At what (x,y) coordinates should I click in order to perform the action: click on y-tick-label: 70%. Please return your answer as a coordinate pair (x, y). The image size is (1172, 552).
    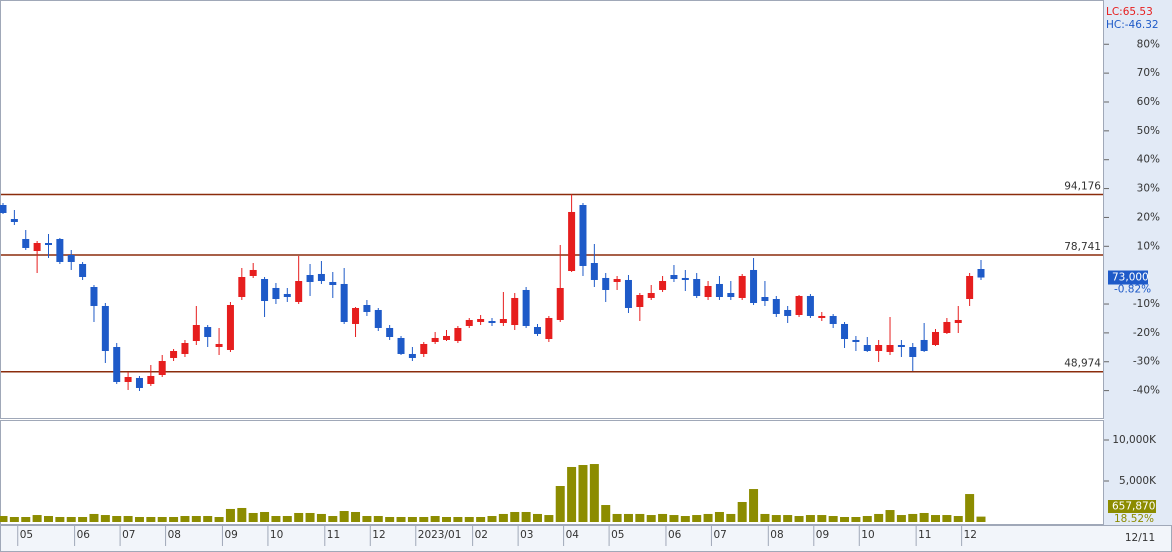
    Looking at the image, I should click on (1148, 73).